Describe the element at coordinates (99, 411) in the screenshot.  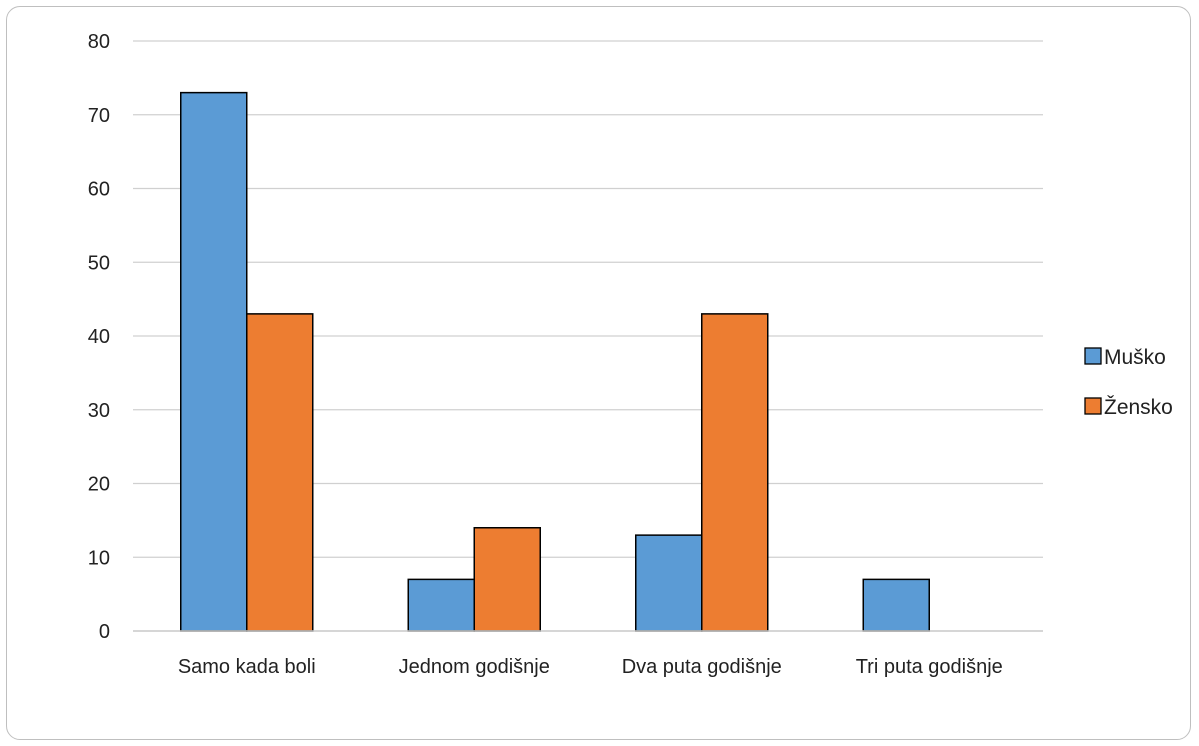
I see `y-tick-label: 30` at that location.